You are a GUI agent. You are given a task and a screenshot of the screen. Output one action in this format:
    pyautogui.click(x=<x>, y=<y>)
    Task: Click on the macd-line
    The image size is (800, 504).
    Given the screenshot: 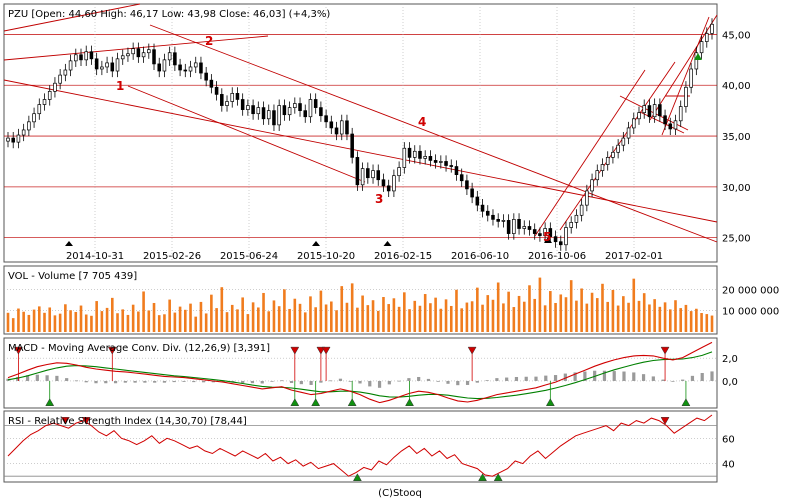 What is the action you would take?
    pyautogui.click(x=360, y=372)
    